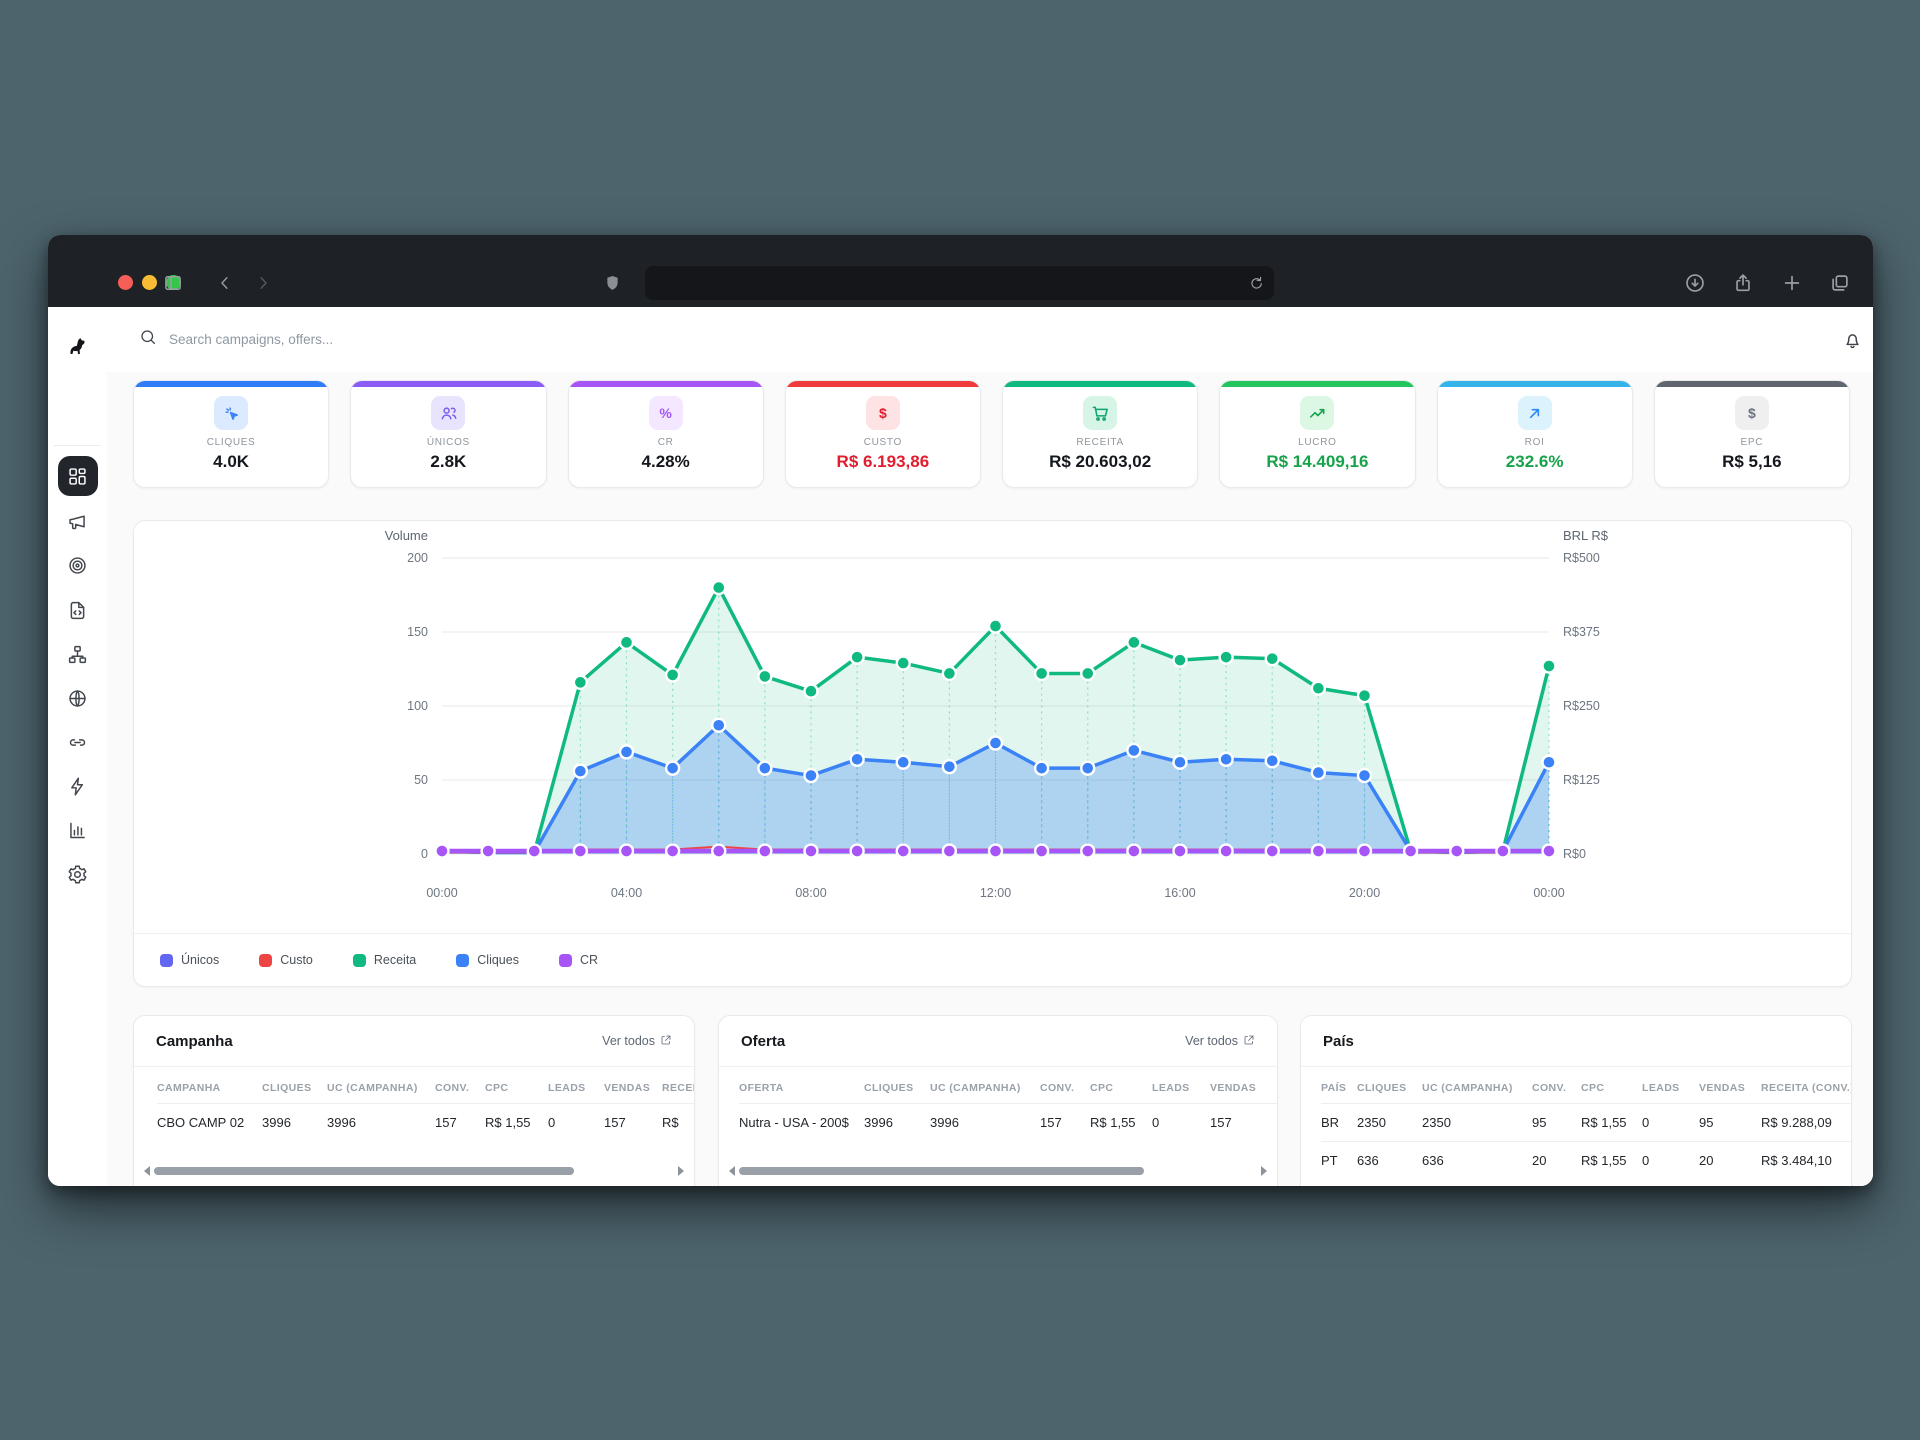 The width and height of the screenshot is (1920, 1440). Describe the element at coordinates (1792, 283) in the screenshot. I see `new-tab-plus-icon` at that location.